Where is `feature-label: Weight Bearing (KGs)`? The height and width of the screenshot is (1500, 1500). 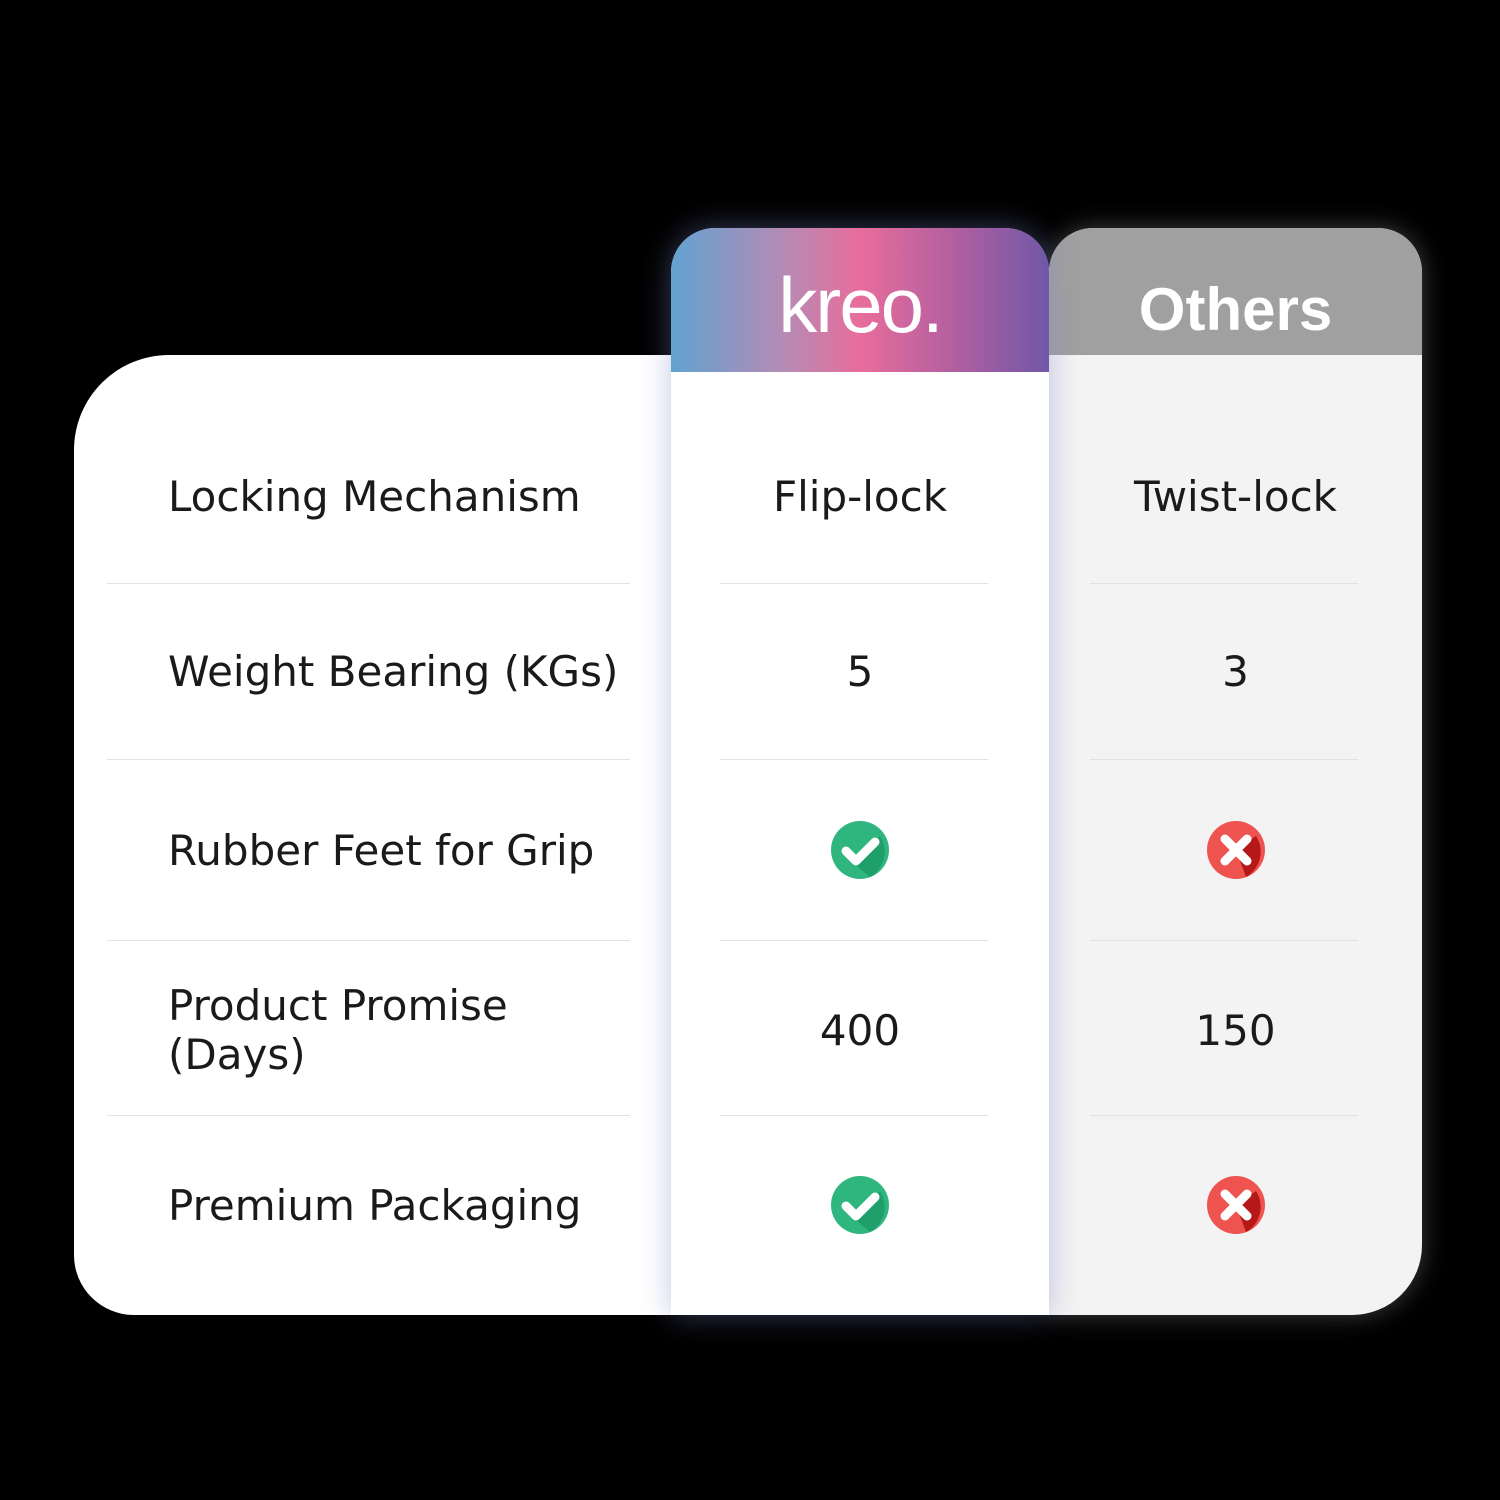
feature-label: Weight Bearing (KGs) is located at coordinates (393, 671).